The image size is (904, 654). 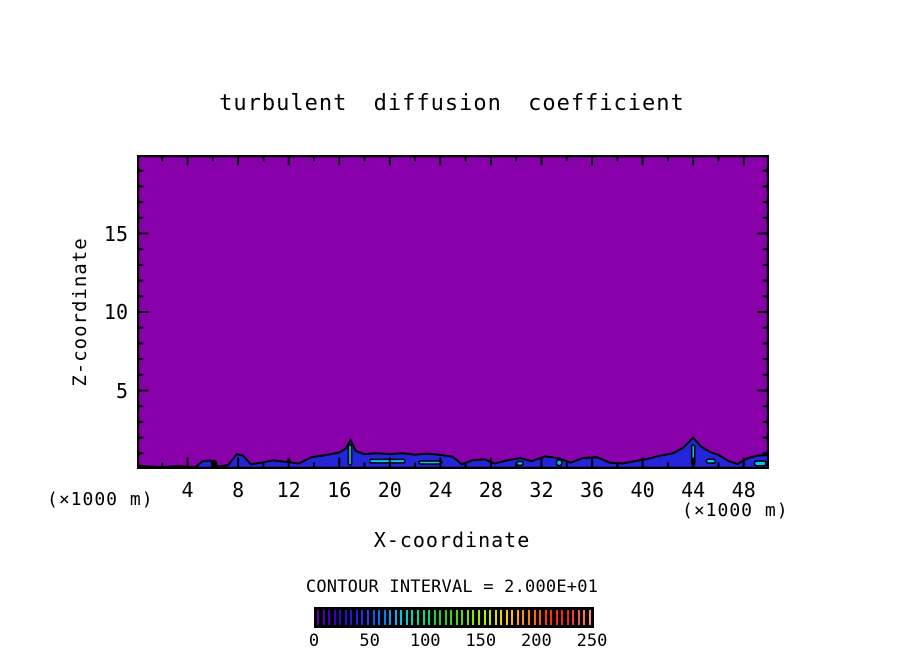 What do you see at coordinates (440, 490) in the screenshot?
I see `x-tick-label: 24` at bounding box center [440, 490].